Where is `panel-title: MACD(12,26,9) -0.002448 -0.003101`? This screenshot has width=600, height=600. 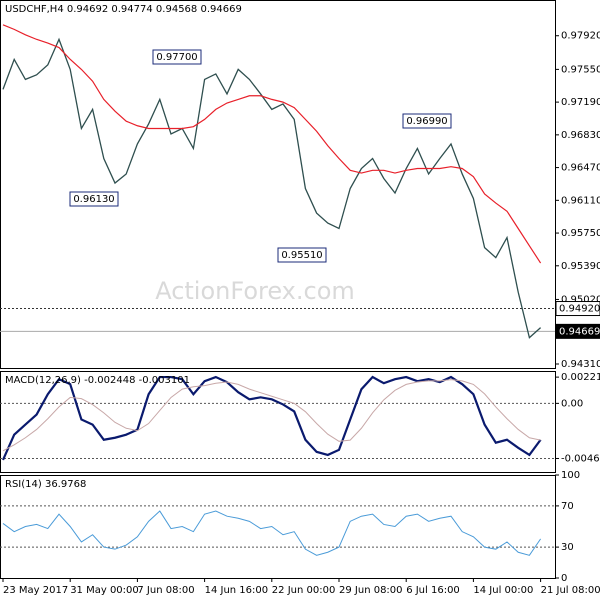 panel-title: MACD(12,26,9) -0.002448 -0.003101 is located at coordinates (97, 380).